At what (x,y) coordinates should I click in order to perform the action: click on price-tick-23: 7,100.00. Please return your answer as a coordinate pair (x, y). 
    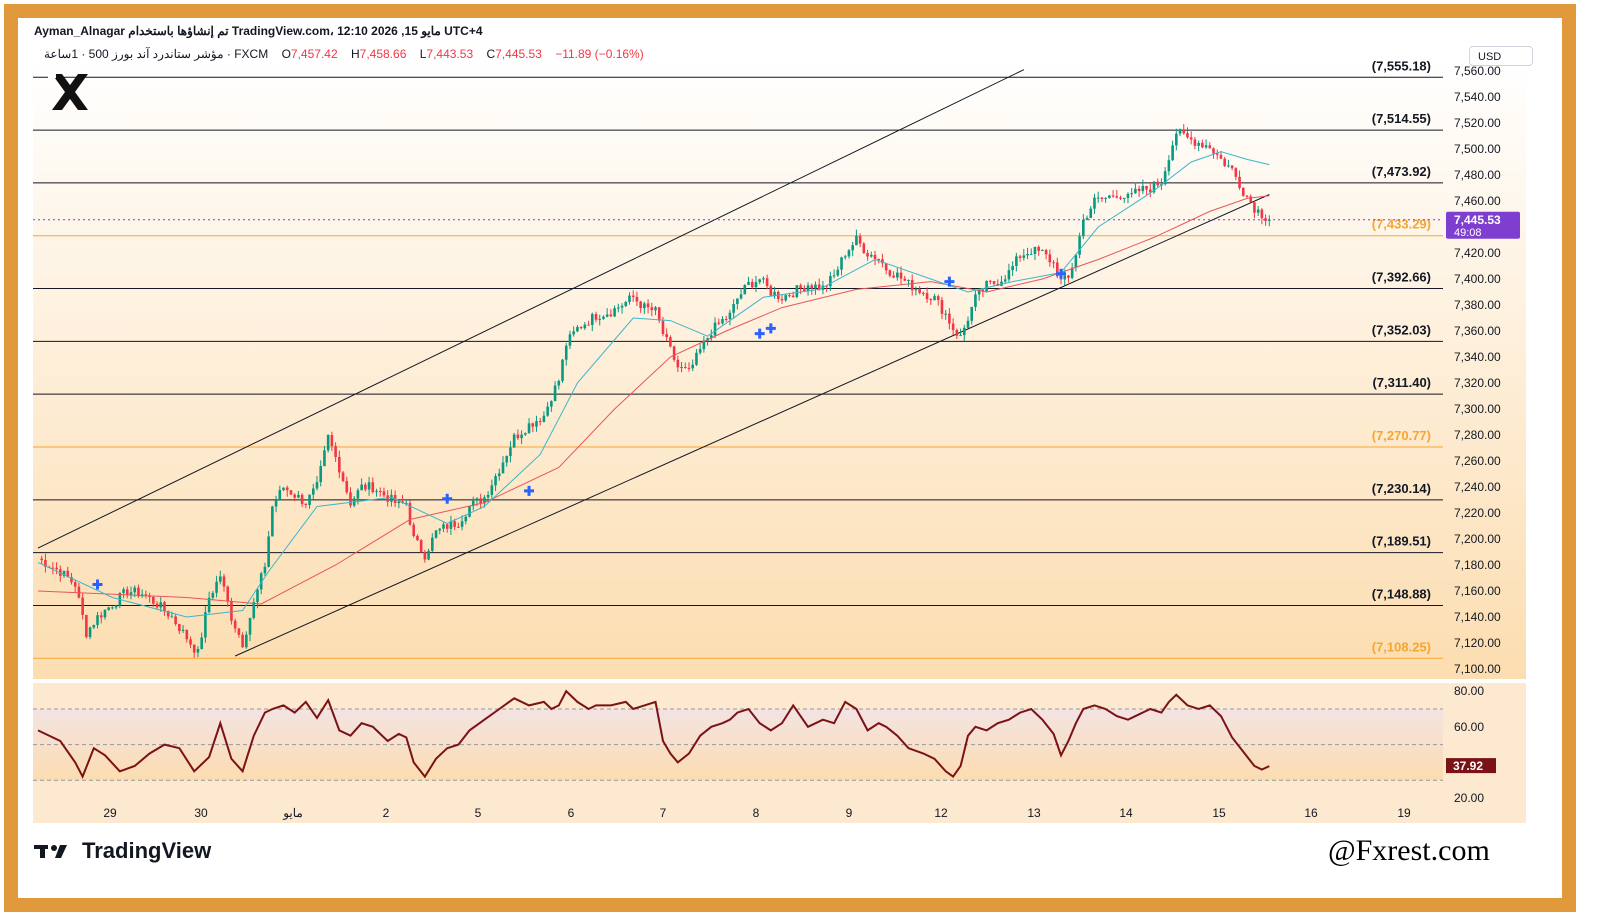
    Looking at the image, I should click on (1477, 669).